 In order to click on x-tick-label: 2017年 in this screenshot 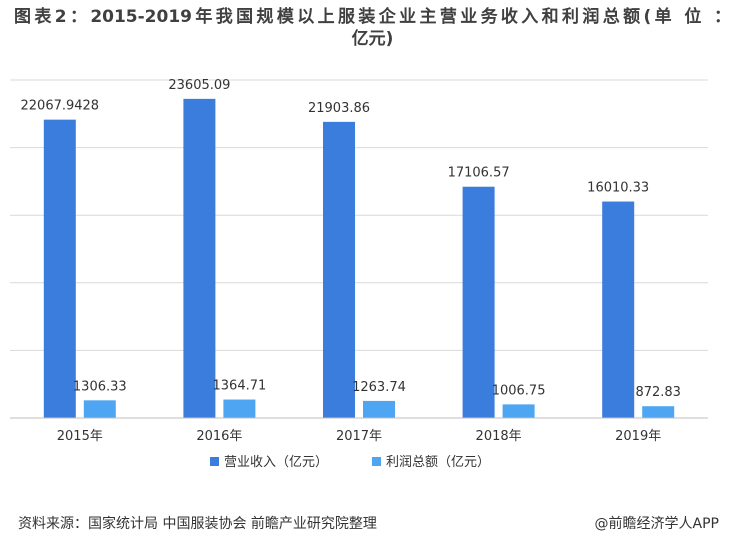, I will do `click(359, 436)`.